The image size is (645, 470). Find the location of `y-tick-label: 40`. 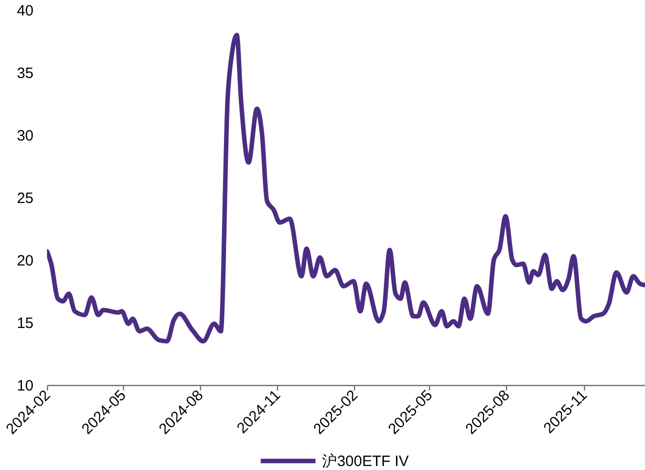

y-tick-label: 40 is located at coordinates (25, 11).